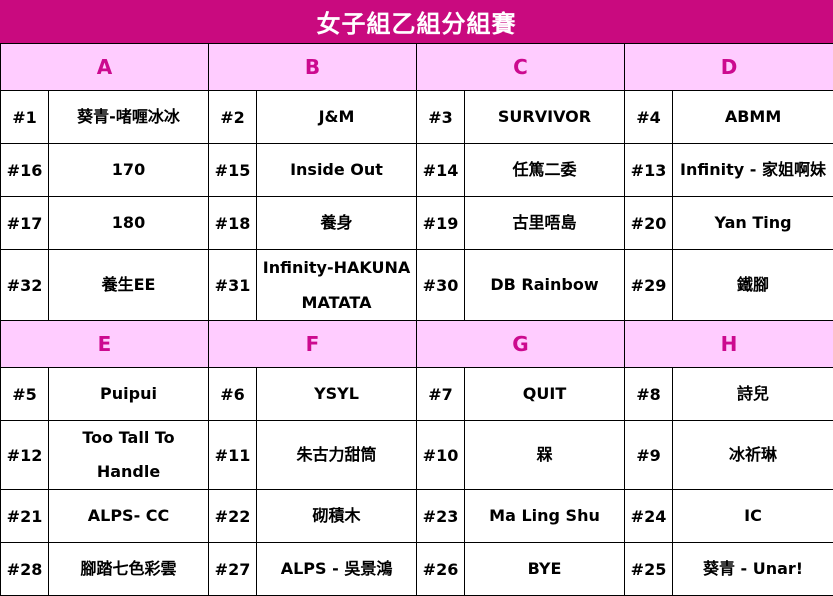 This screenshot has width=833, height=596. Describe the element at coordinates (441, 394) in the screenshot. I see `seed-number: #7` at that location.